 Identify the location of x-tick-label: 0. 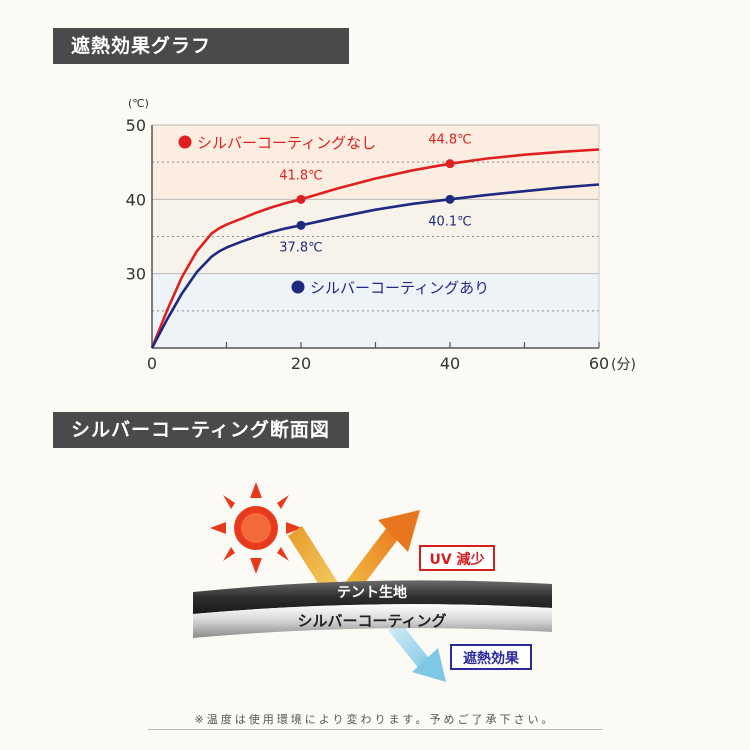
(152, 363).